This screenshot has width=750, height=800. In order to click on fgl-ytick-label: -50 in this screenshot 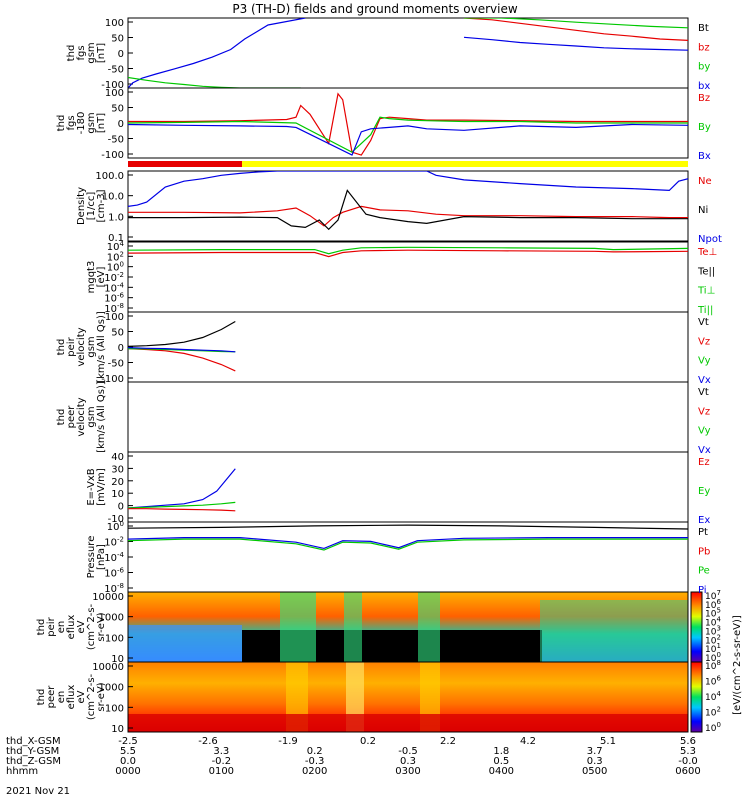, I will do `click(116, 140)`.